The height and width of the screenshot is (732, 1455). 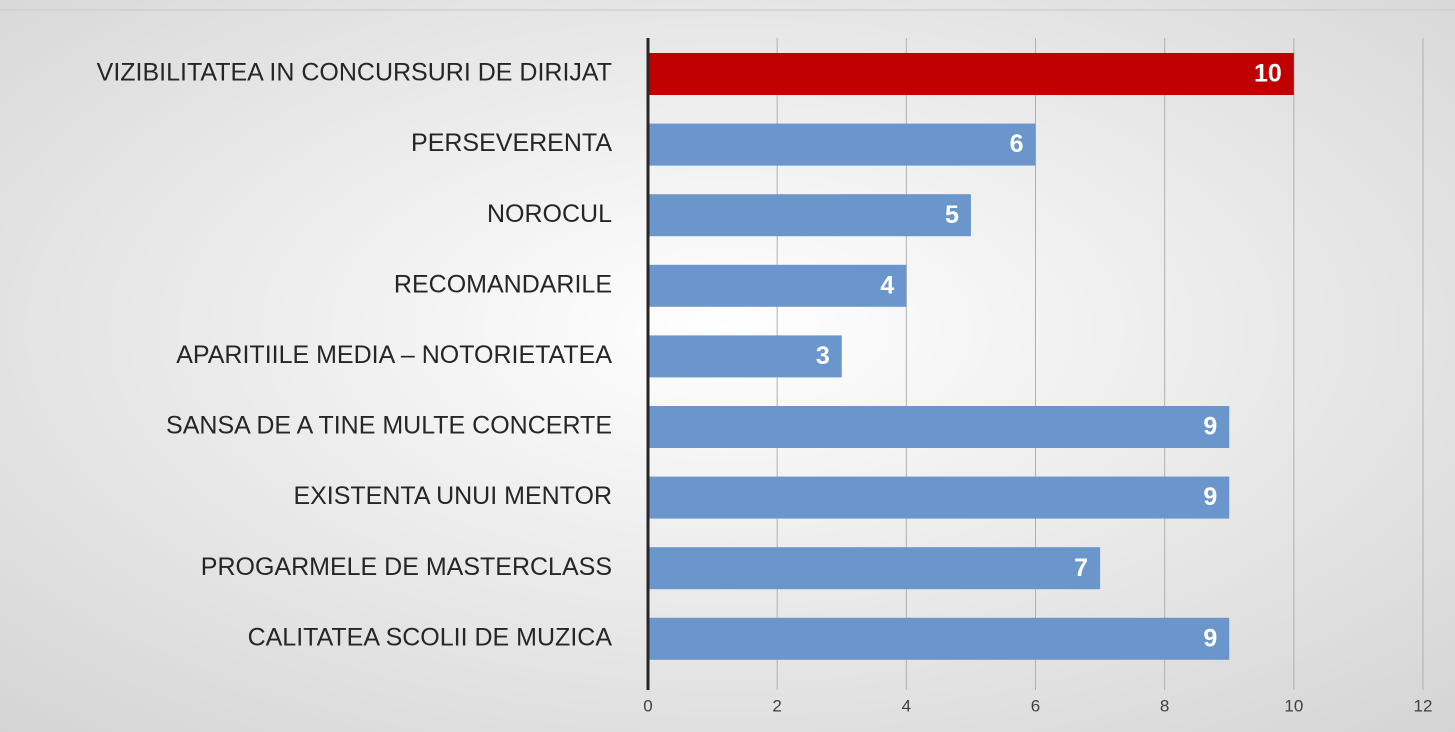 I want to click on y-tick-label: APARITIILE MEDIA – NOTORIETATEA, so click(x=394, y=355).